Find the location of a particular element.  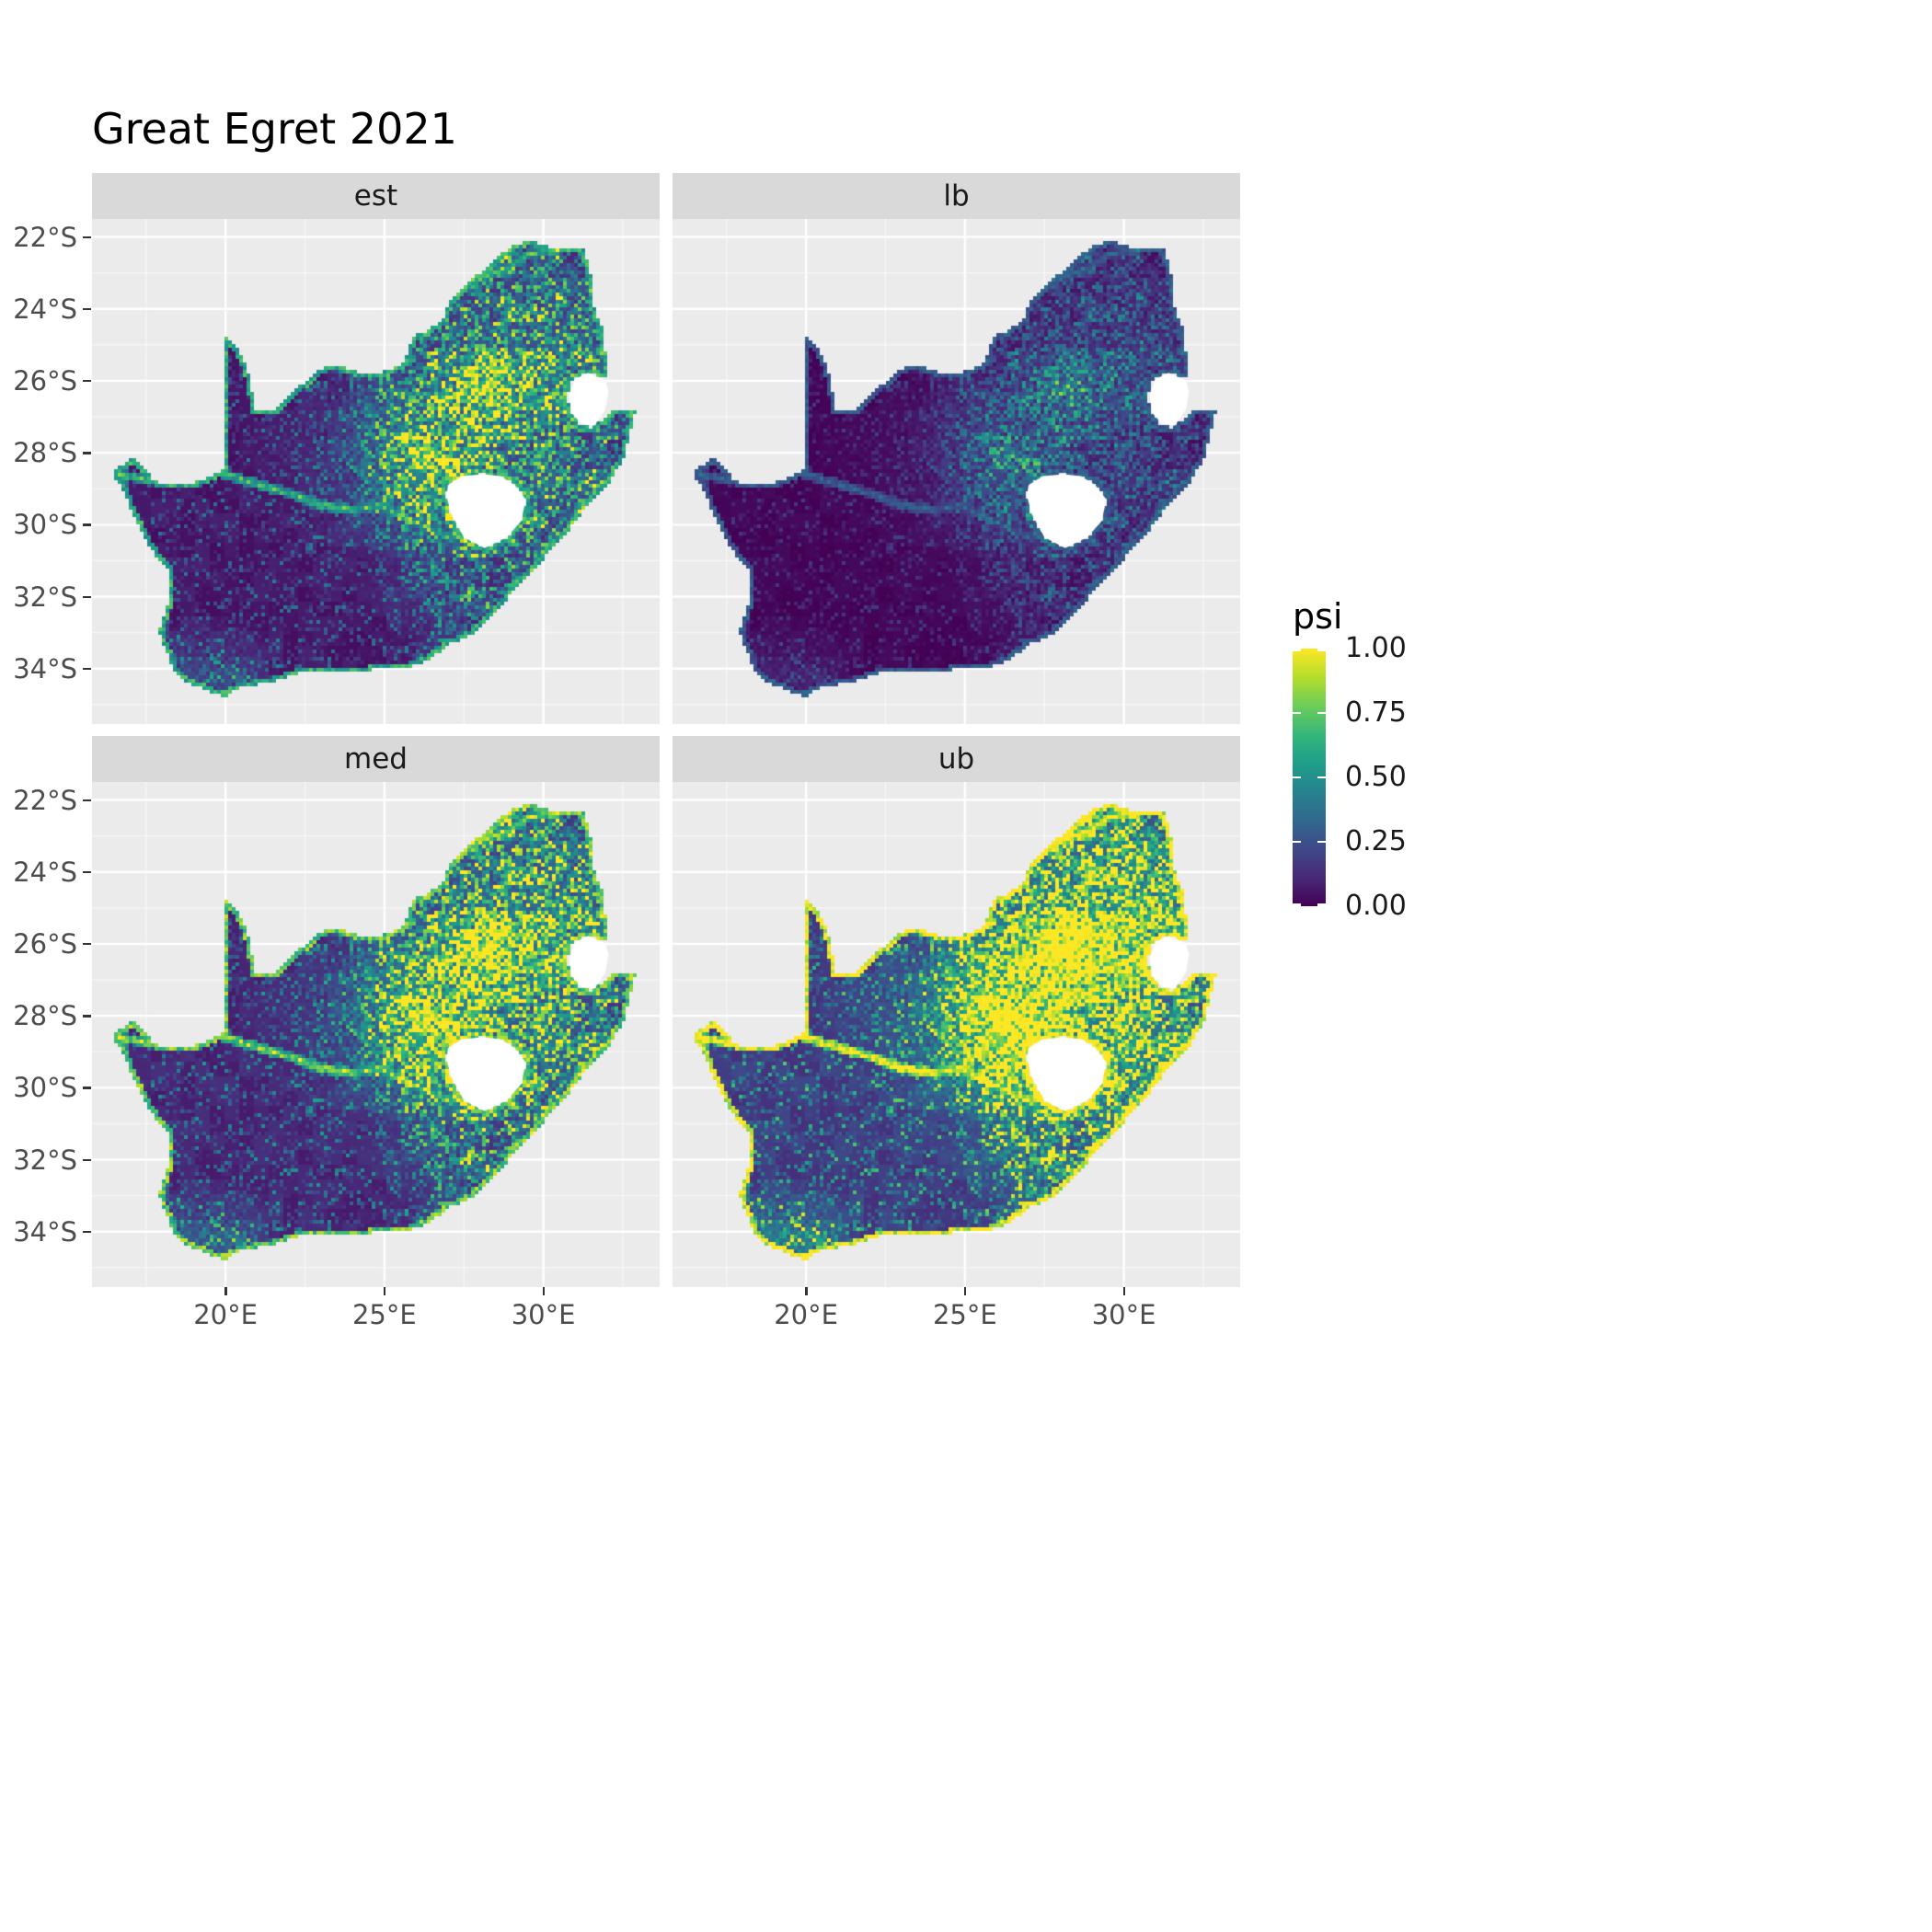

facet-strip-label-est: est is located at coordinates (375, 196).